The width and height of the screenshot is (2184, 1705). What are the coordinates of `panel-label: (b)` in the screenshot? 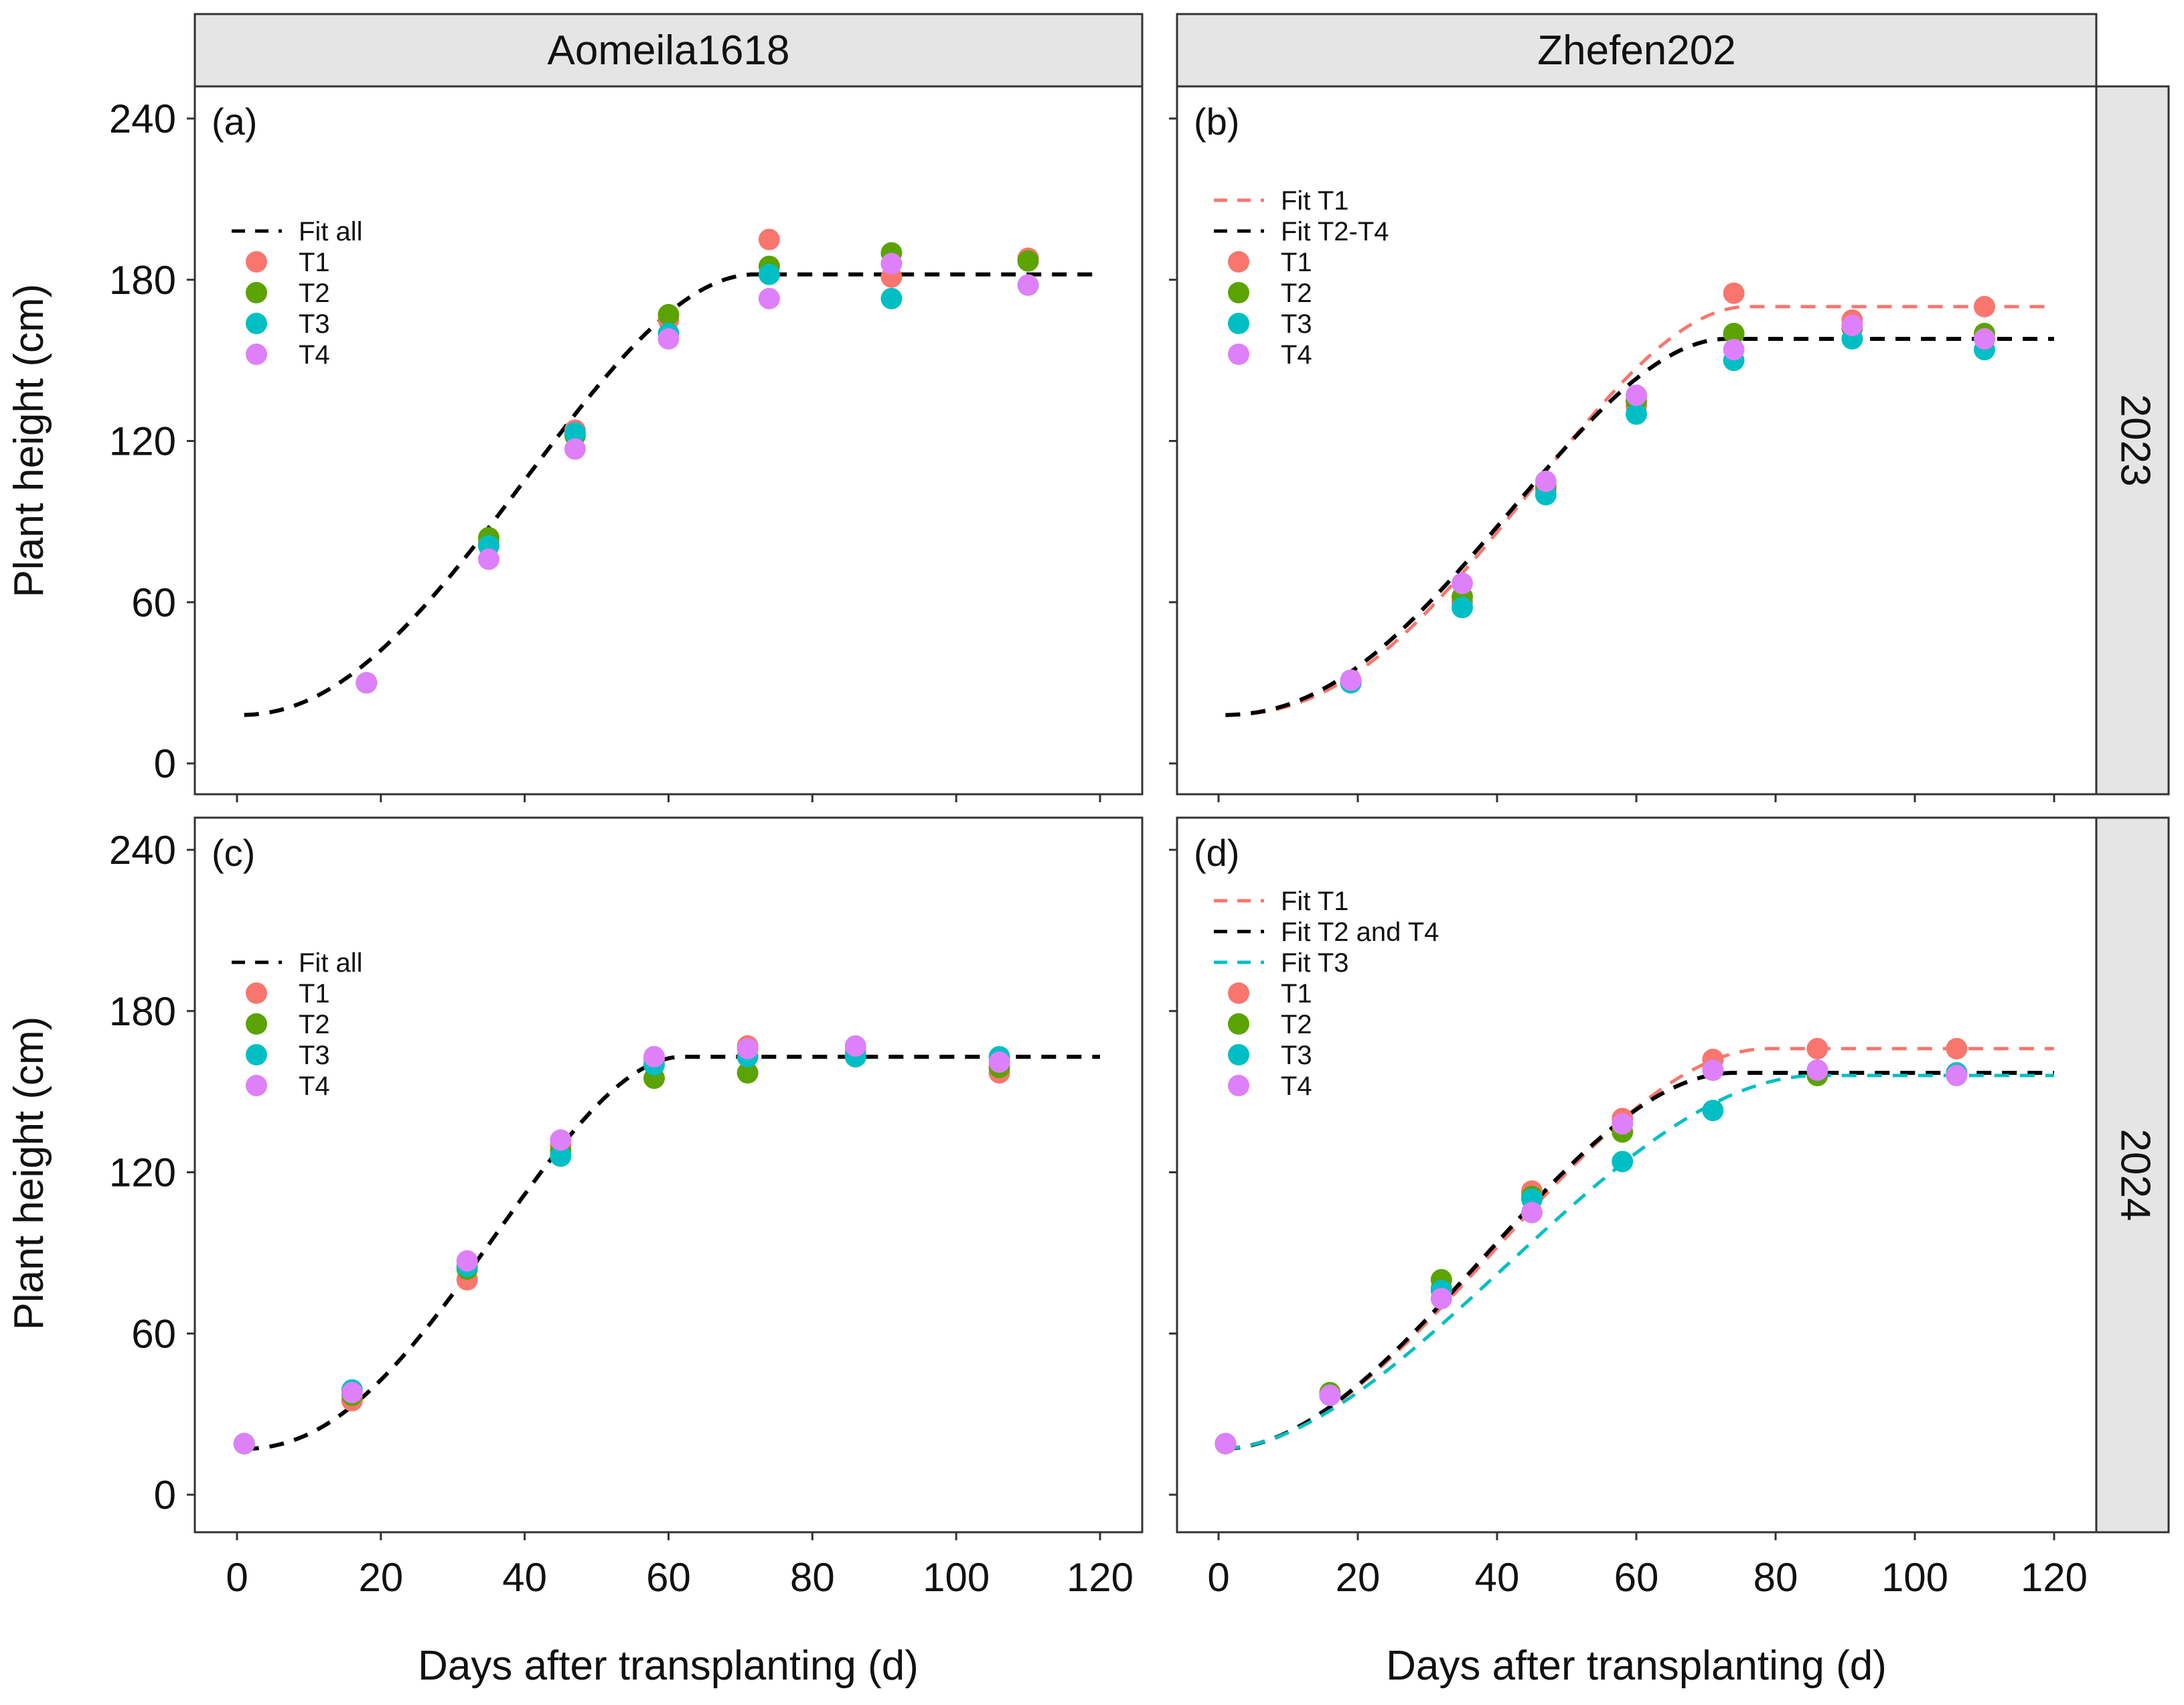 It's located at (1216, 121).